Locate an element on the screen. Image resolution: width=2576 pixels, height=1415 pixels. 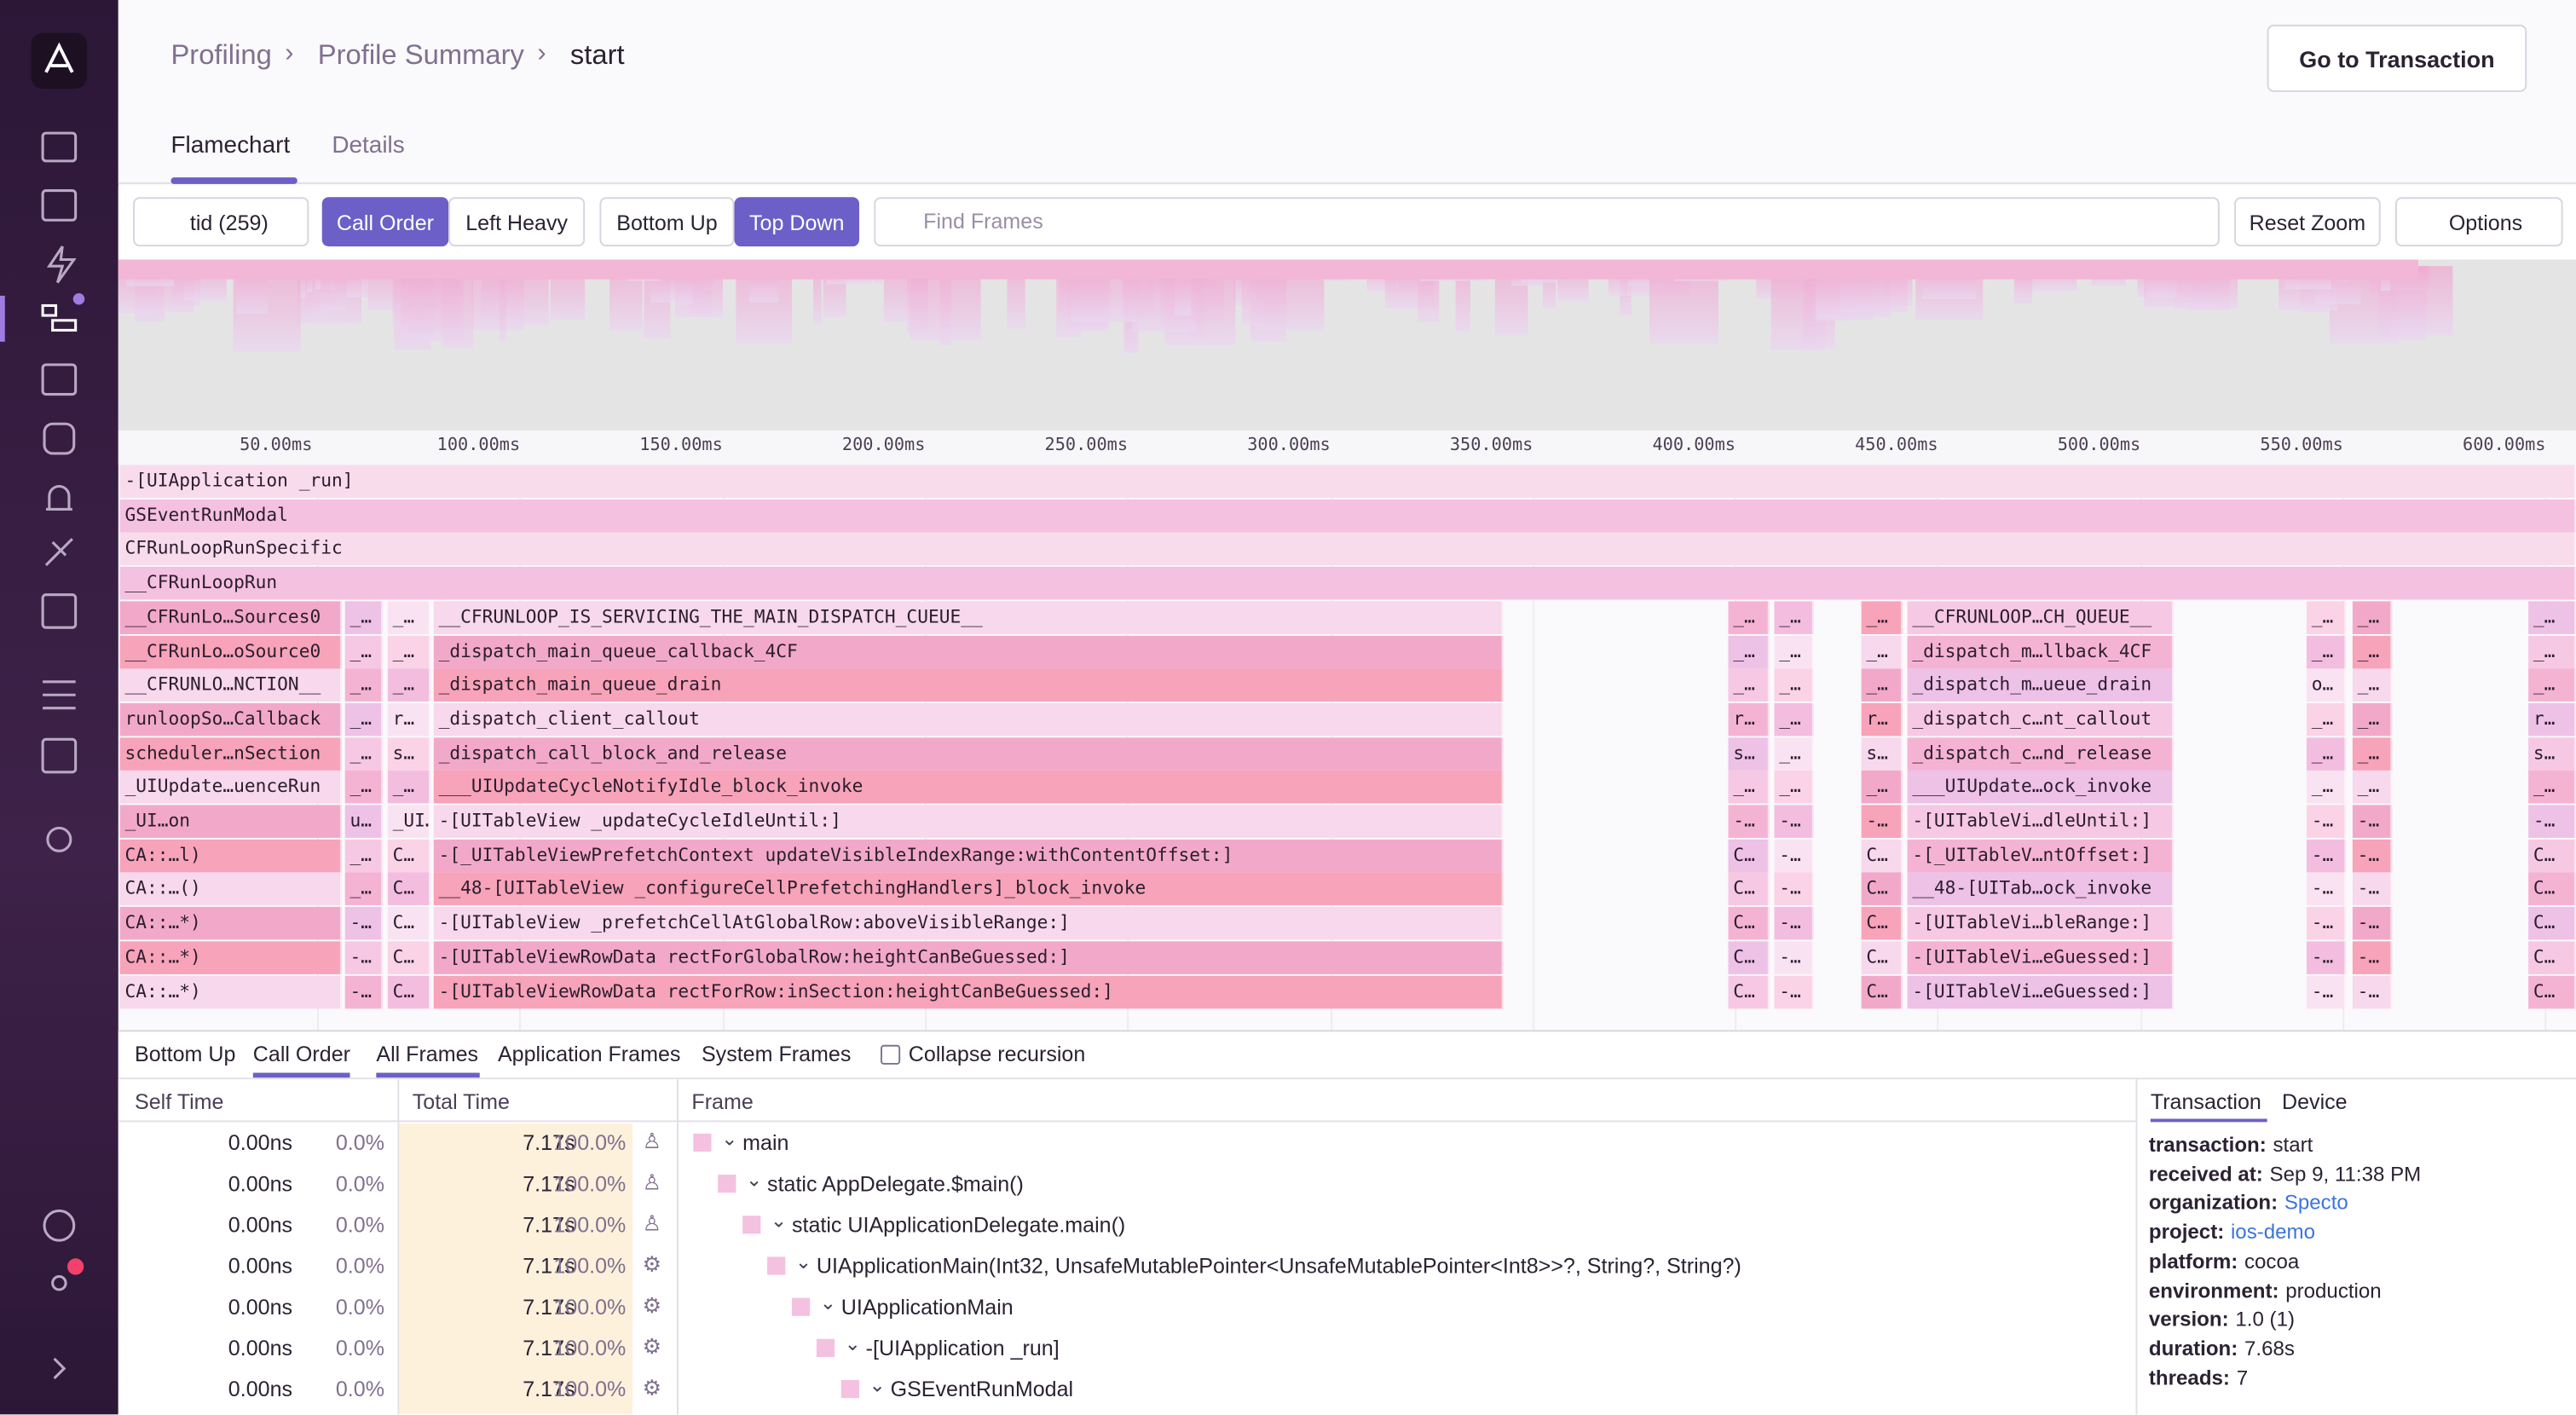
nav-profiling is located at coordinates (49, 310).